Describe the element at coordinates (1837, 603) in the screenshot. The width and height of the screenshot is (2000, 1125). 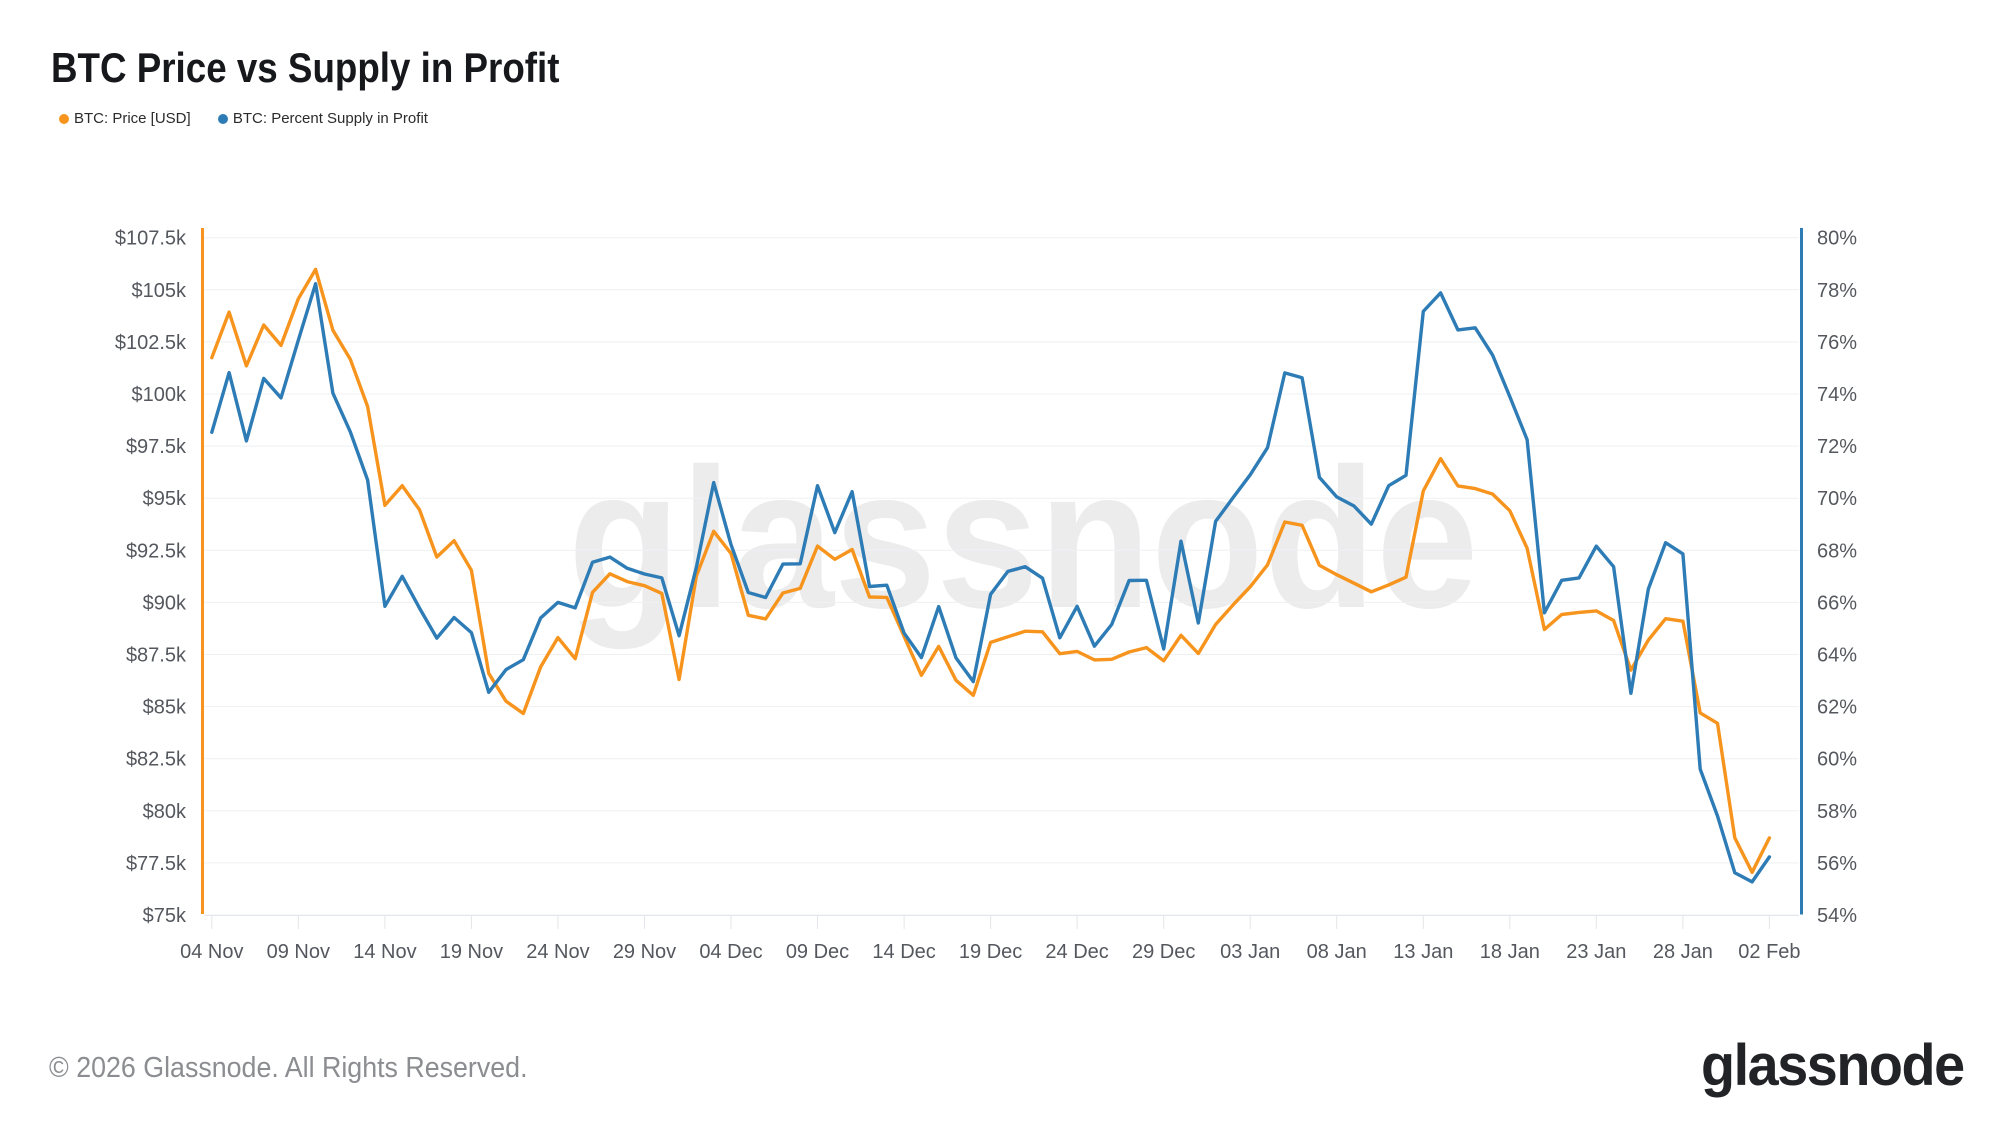
I see `svg-text: 66%` at that location.